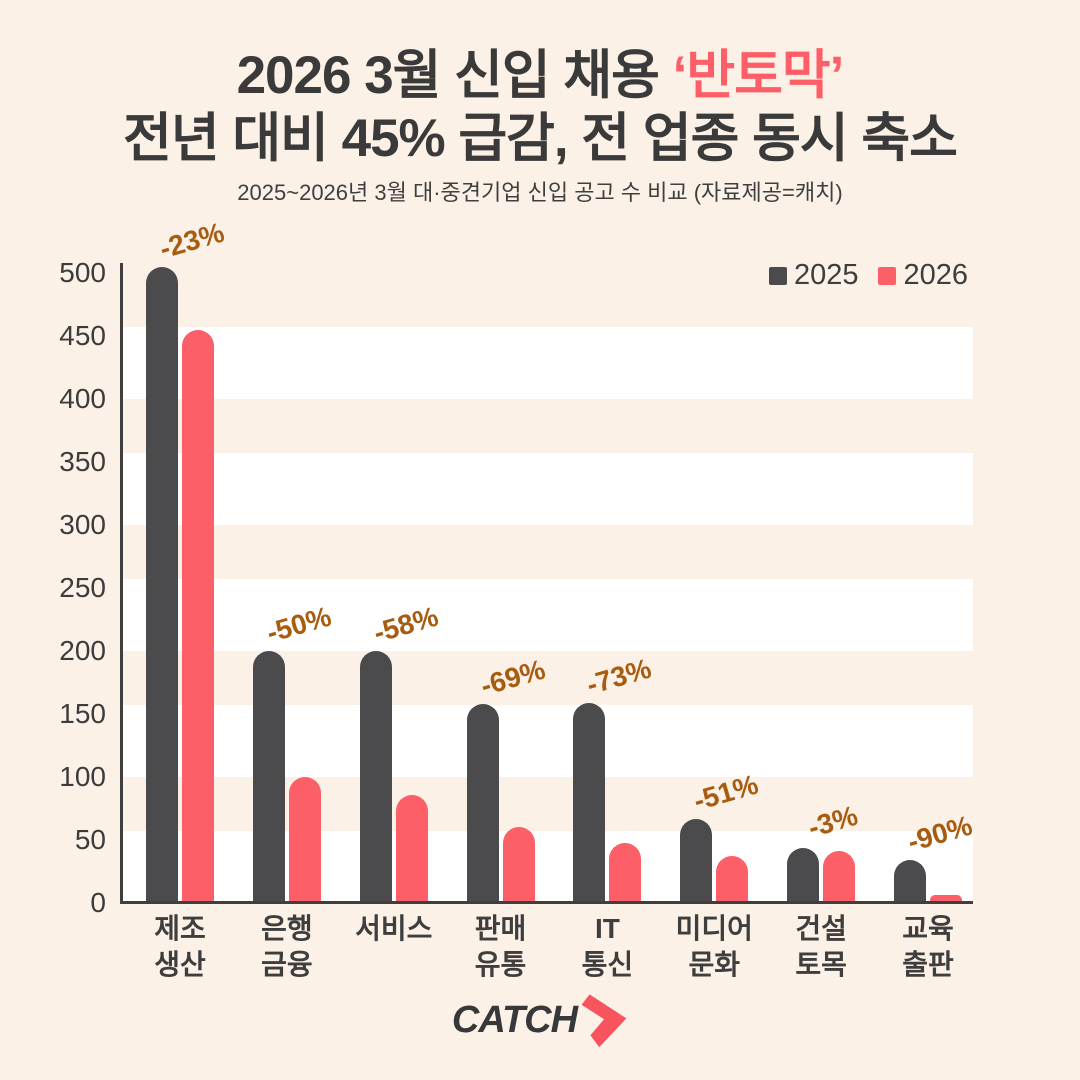  Describe the element at coordinates (714, 946) in the screenshot. I see `x-axis-label-cat5: 미디어 문화` at that location.